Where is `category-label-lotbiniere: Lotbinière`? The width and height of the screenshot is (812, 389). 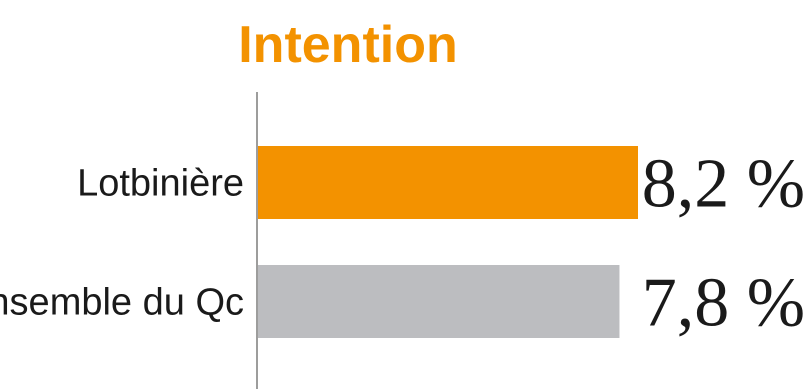 category-label-lotbiniere: Lotbinière is located at coordinates (160, 184).